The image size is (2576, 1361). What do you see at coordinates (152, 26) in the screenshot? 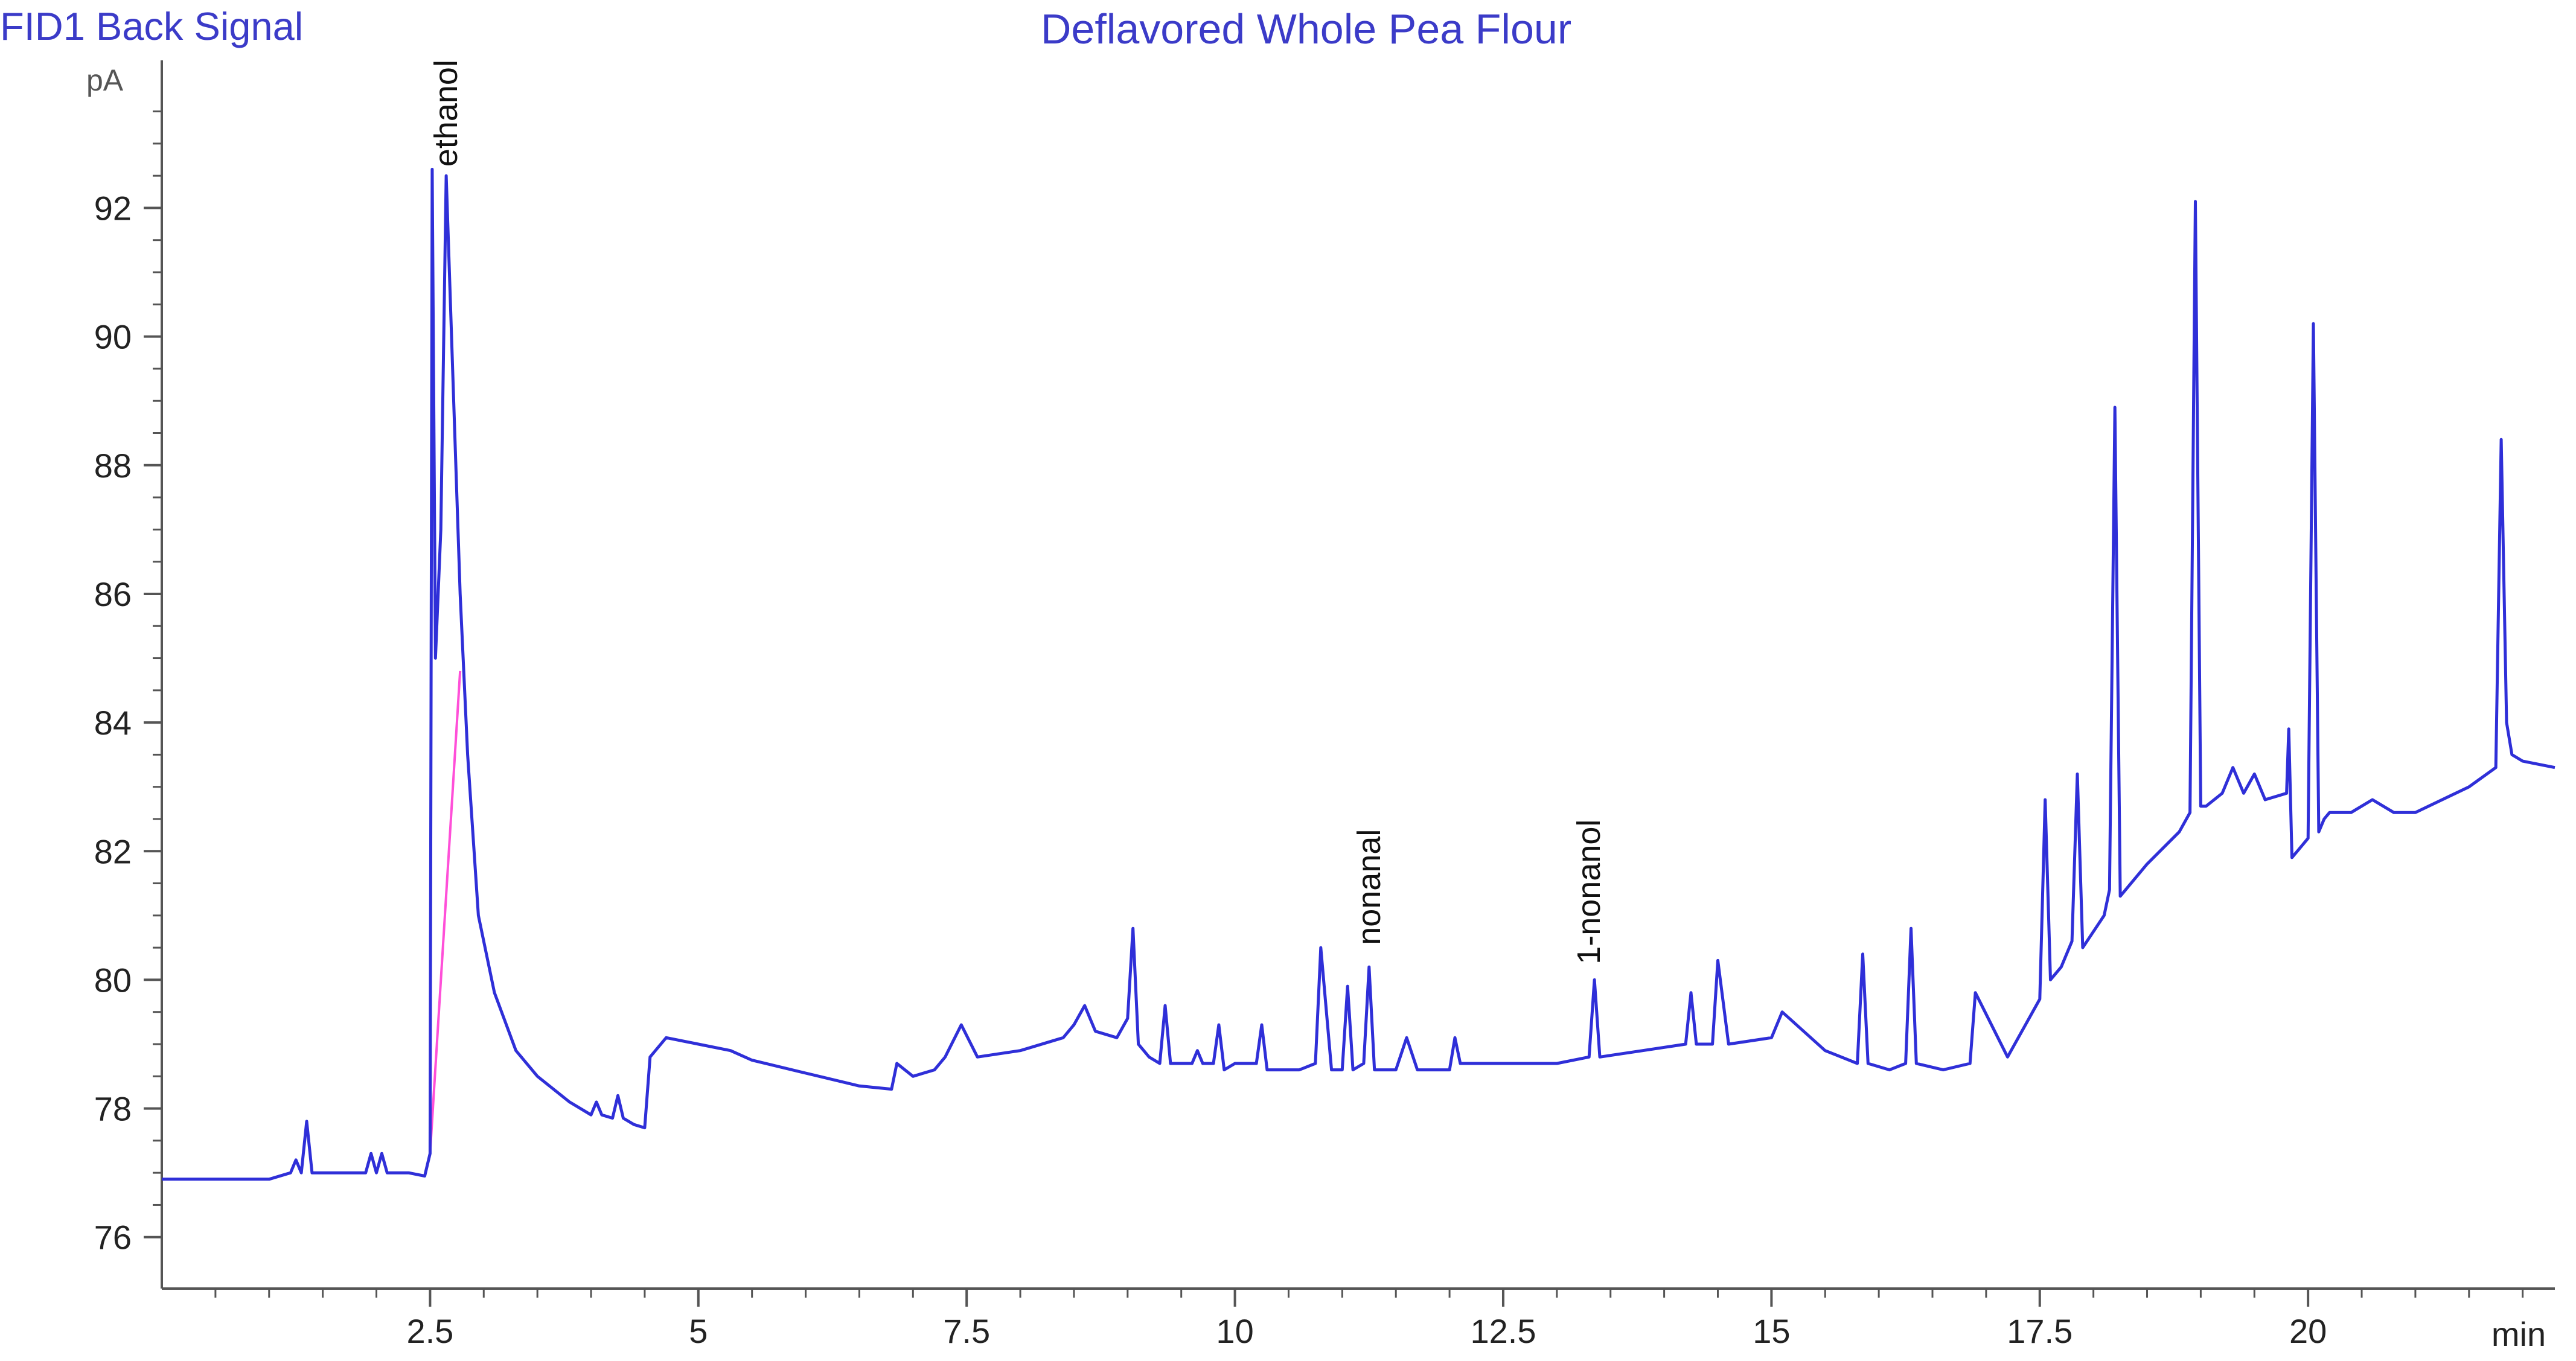
I see `signal-label: FID1 Back Signal` at bounding box center [152, 26].